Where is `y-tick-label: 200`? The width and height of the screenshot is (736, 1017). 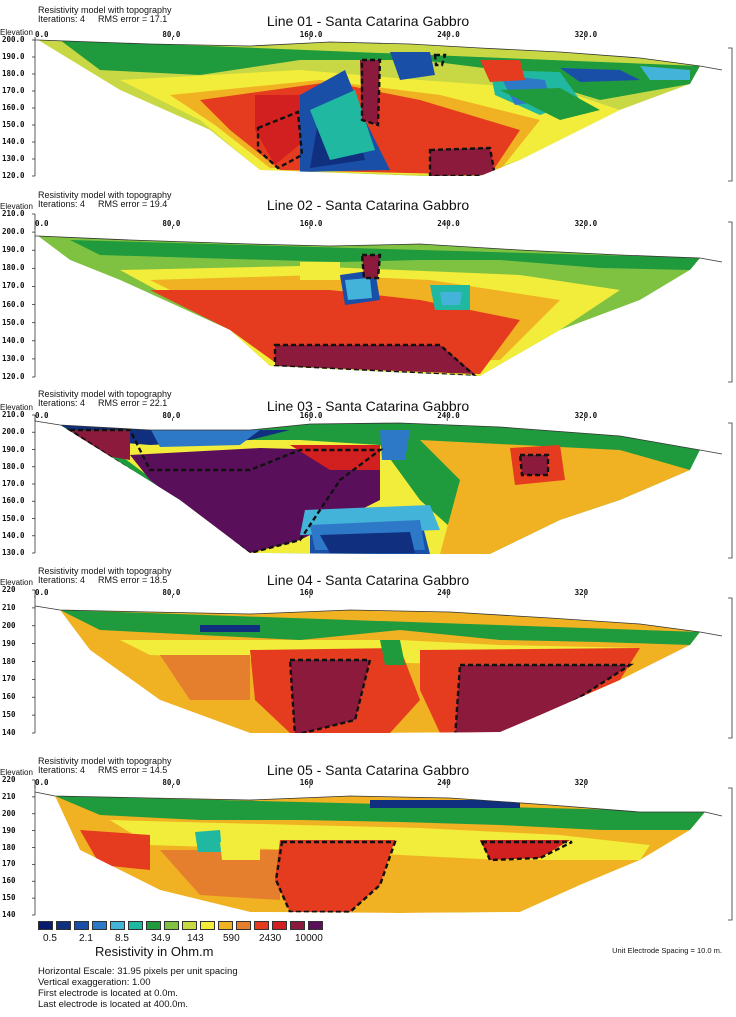 y-tick-label: 200 is located at coordinates (9, 625).